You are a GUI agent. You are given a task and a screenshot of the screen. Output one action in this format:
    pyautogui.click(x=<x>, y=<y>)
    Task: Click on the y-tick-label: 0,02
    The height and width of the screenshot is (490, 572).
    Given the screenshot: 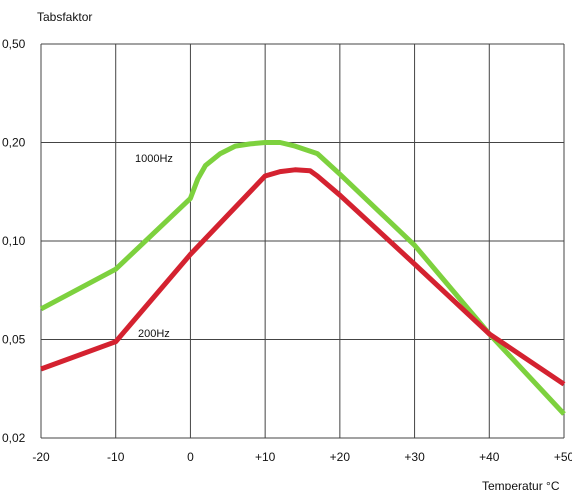 What is the action you would take?
    pyautogui.click(x=14, y=438)
    